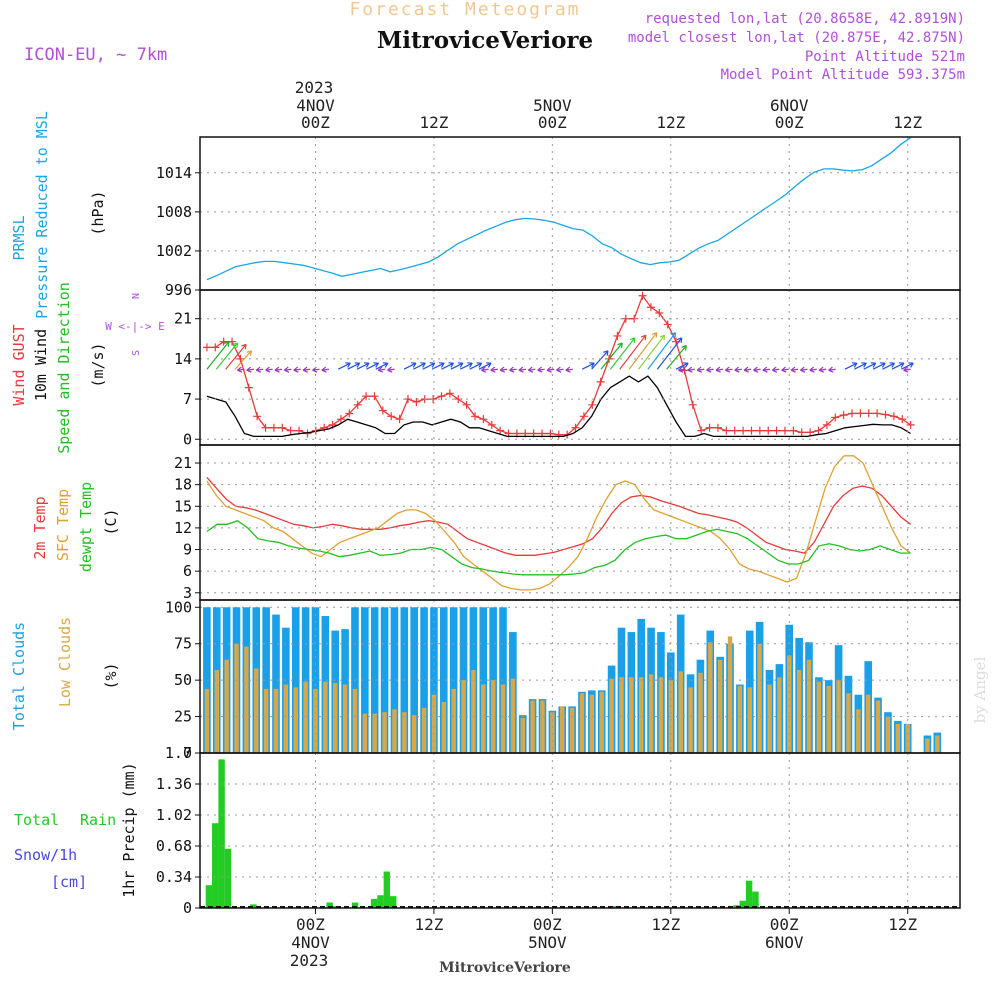 Image resolution: width=1000 pixels, height=1004 pixels. Describe the element at coordinates (183, 528) in the screenshot. I see `y-tick-label: 12` at that location.